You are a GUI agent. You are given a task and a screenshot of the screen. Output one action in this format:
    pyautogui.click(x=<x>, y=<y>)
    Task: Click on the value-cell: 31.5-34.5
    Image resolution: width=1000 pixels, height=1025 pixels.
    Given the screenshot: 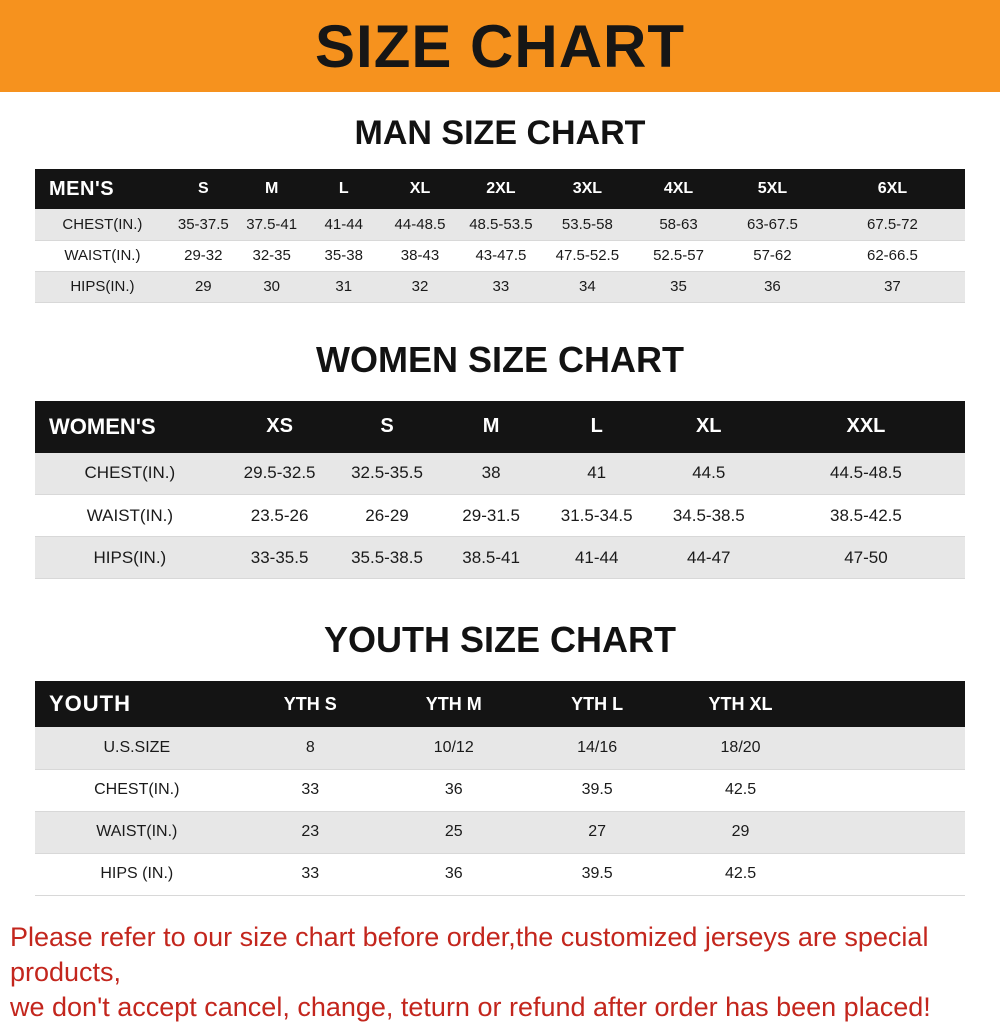 What is the action you would take?
    pyautogui.click(x=596, y=515)
    